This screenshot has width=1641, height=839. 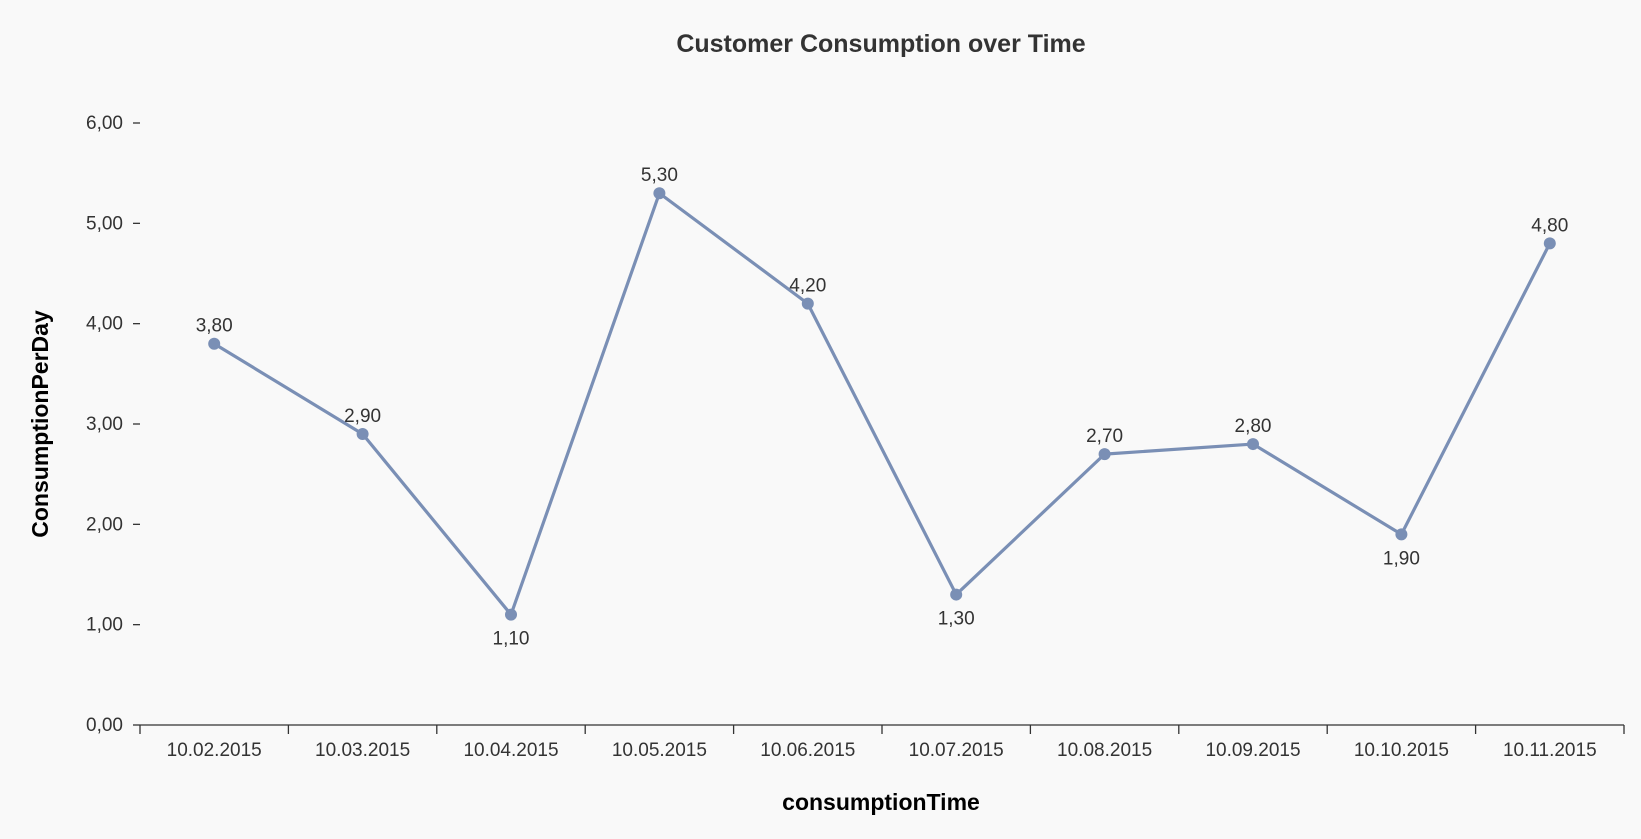 I want to click on x-tick-label: 10.05.2015, so click(x=659, y=750).